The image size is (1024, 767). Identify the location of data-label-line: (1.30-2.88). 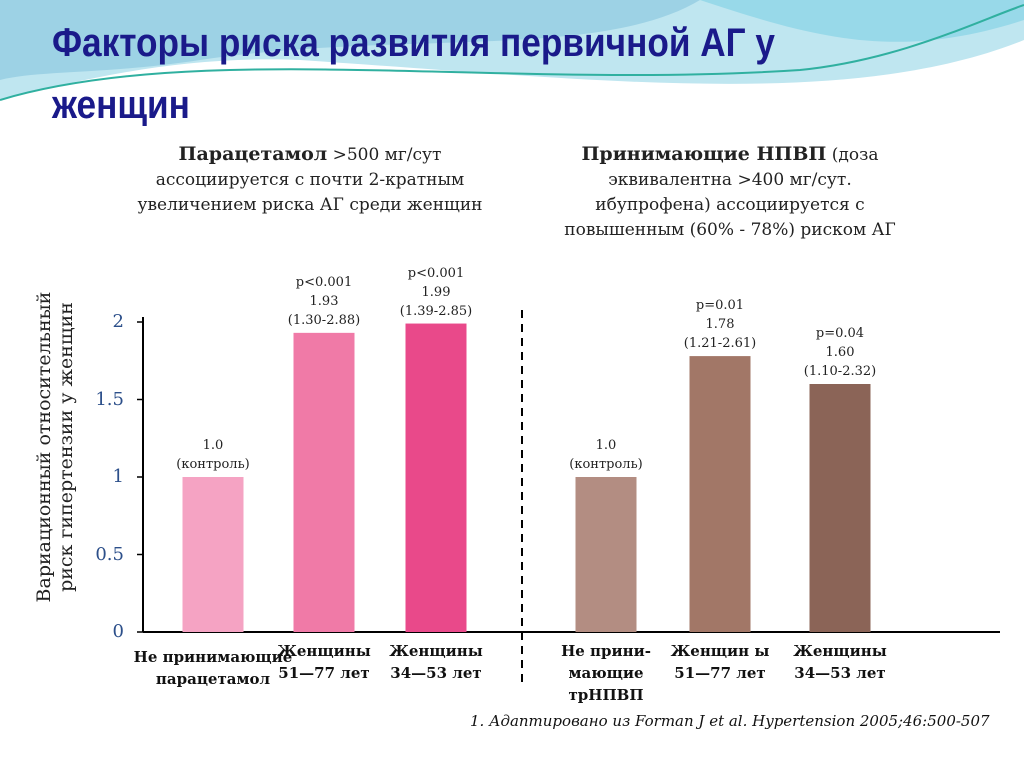
(324, 320).